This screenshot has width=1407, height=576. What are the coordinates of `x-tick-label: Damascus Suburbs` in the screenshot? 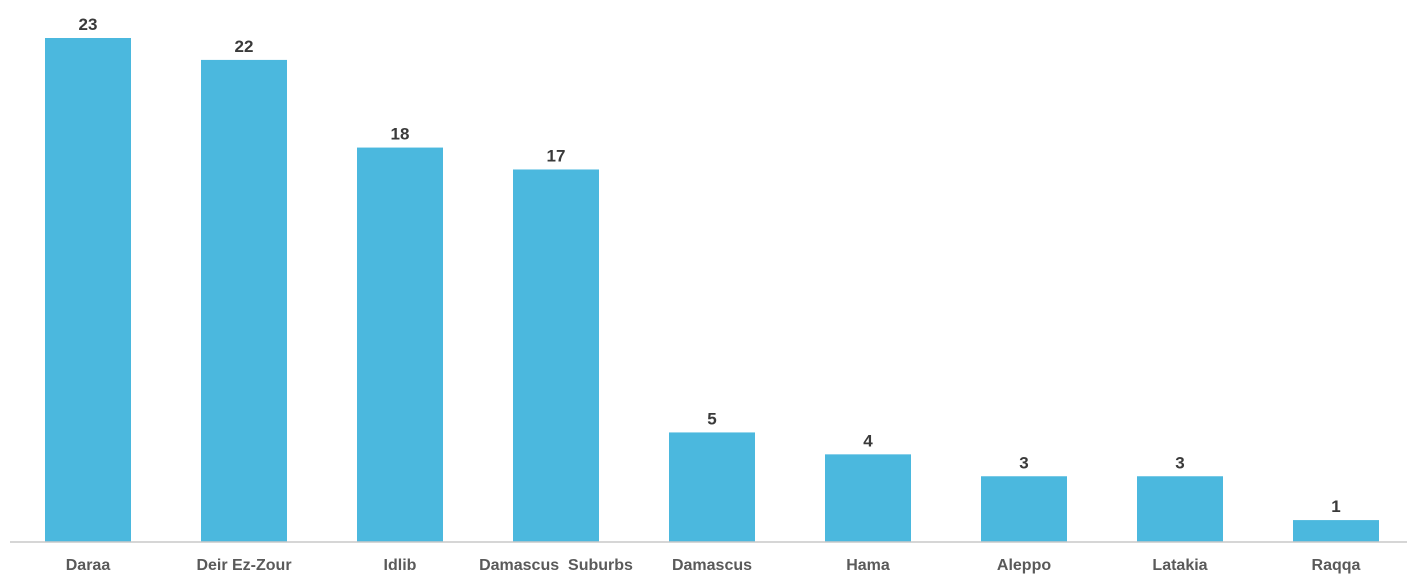 It's located at (556, 565).